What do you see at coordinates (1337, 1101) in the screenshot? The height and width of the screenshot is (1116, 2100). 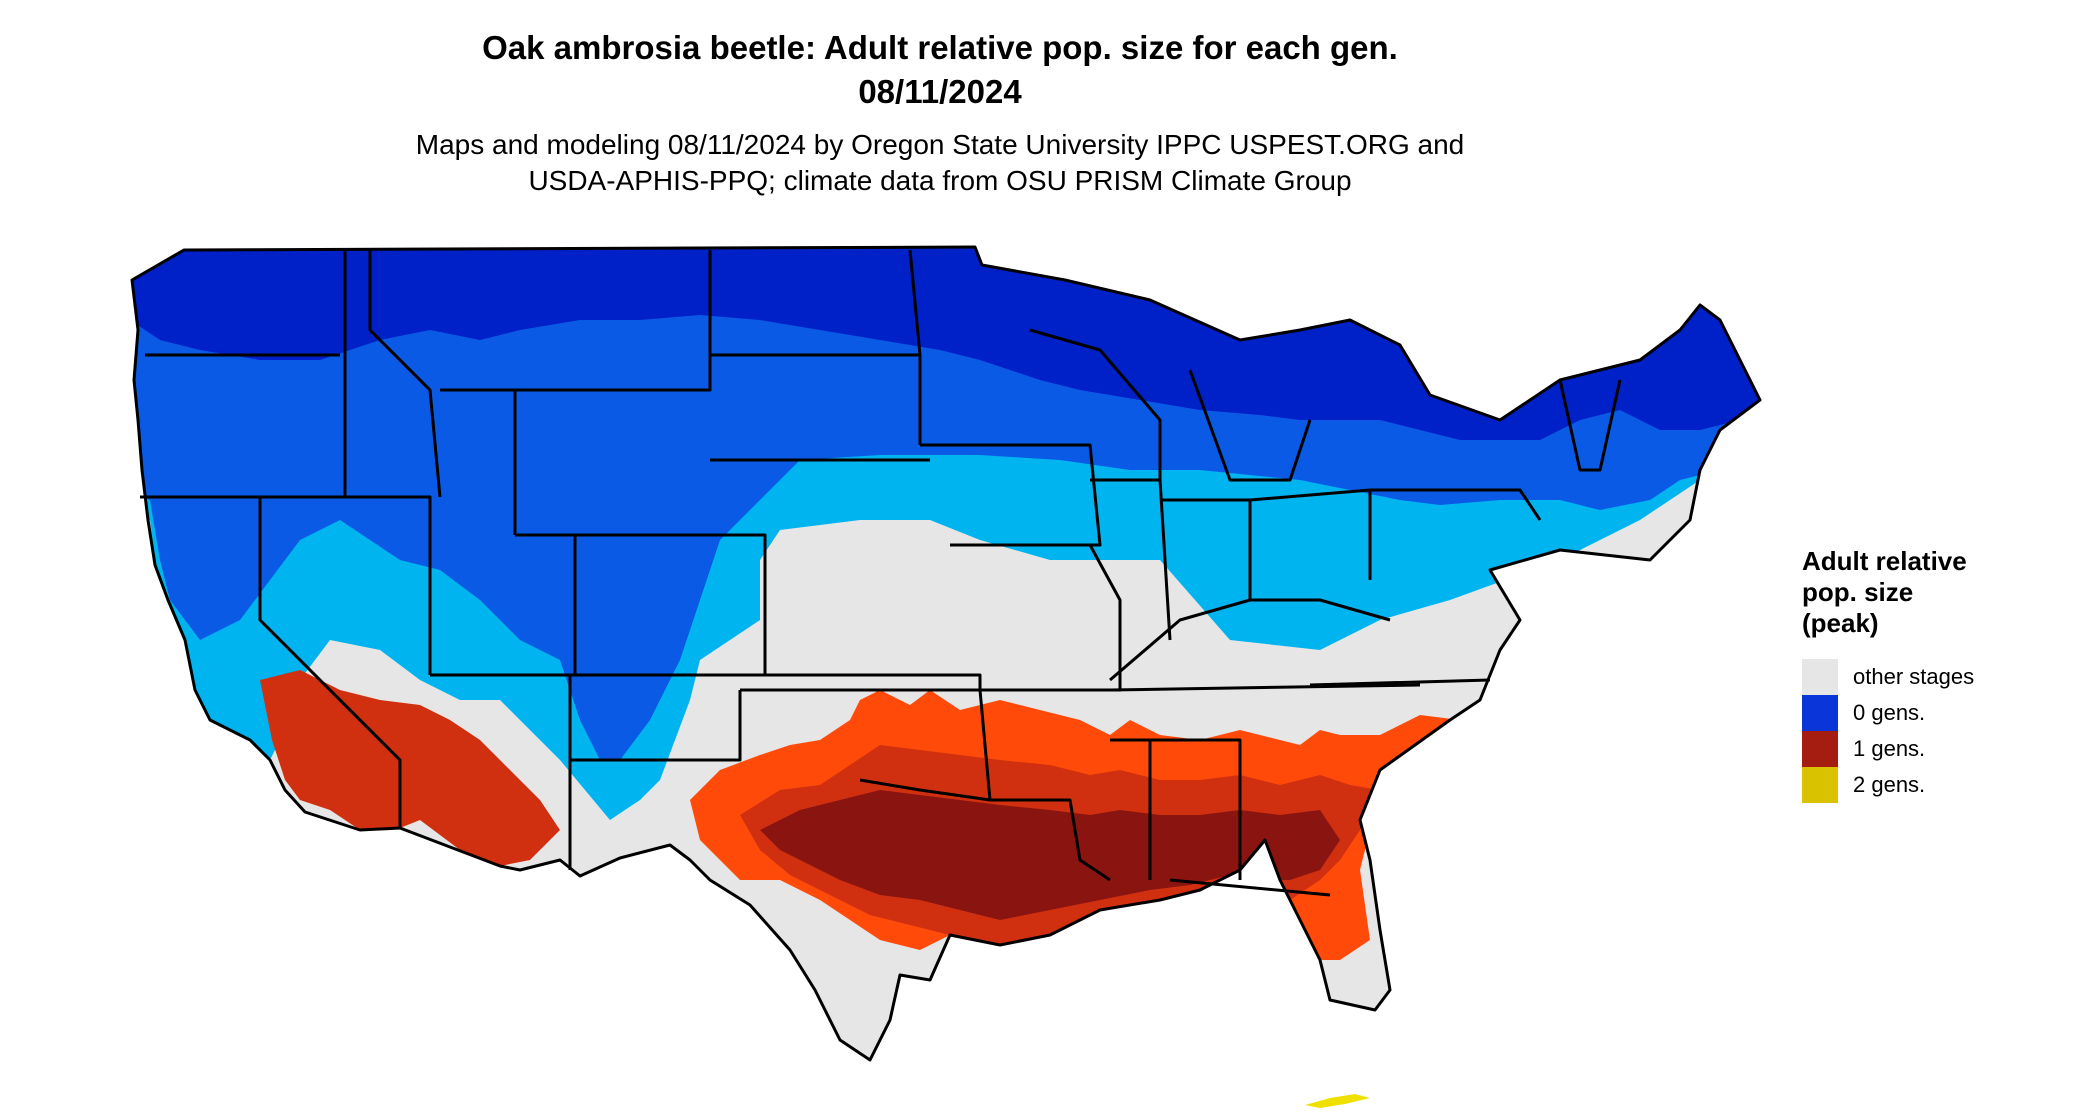 I see `zone-2-gens-florida-keys` at bounding box center [1337, 1101].